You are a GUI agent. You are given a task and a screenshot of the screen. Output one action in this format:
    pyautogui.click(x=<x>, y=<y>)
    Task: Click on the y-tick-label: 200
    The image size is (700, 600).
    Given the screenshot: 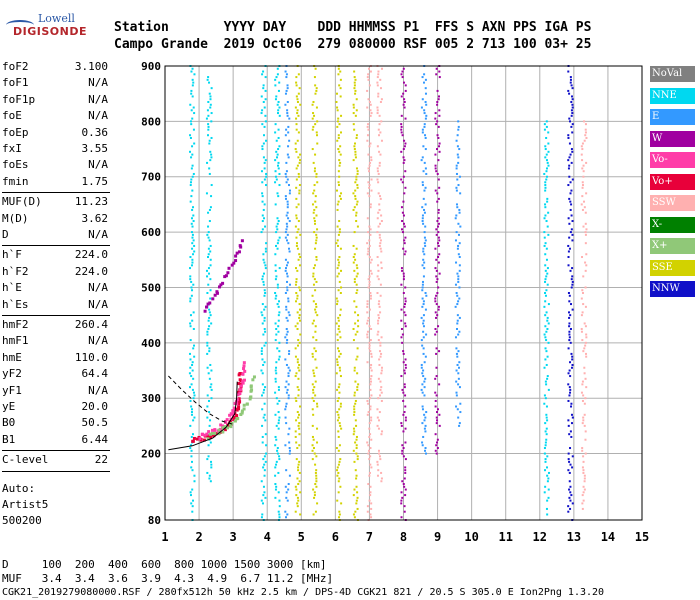 What is the action you would take?
    pyautogui.click(x=151, y=454)
    